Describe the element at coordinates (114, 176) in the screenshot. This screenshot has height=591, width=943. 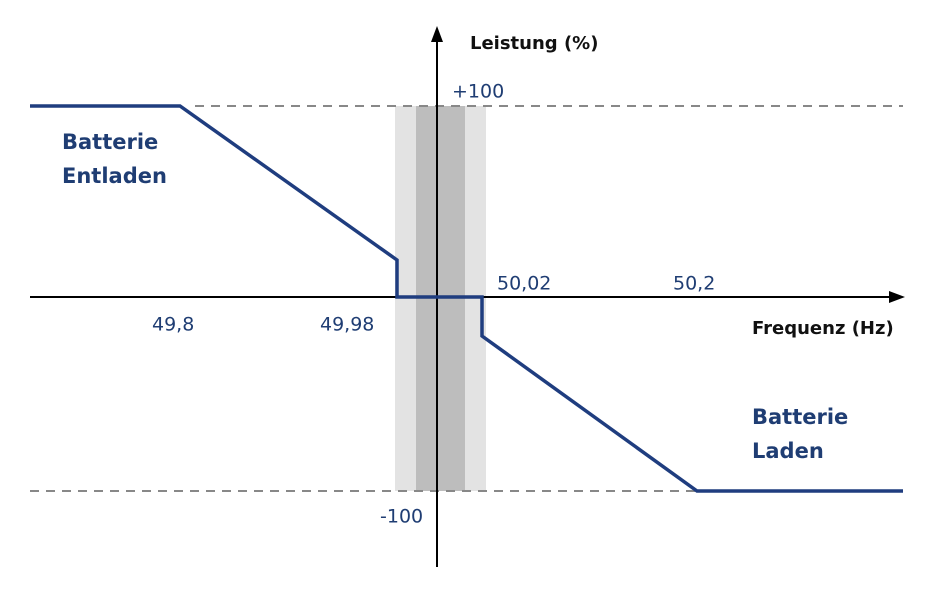
I see `region-label: Entladen` at that location.